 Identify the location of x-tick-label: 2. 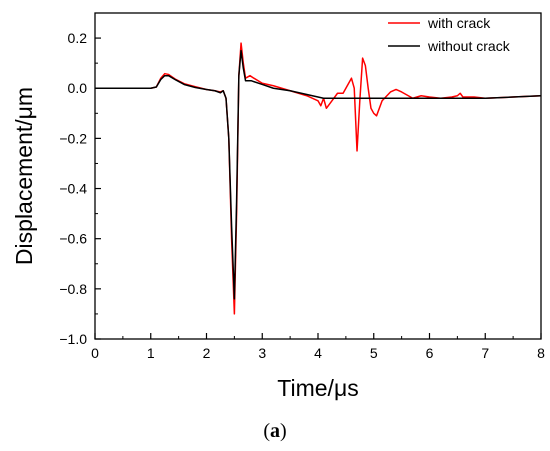
(207, 353).